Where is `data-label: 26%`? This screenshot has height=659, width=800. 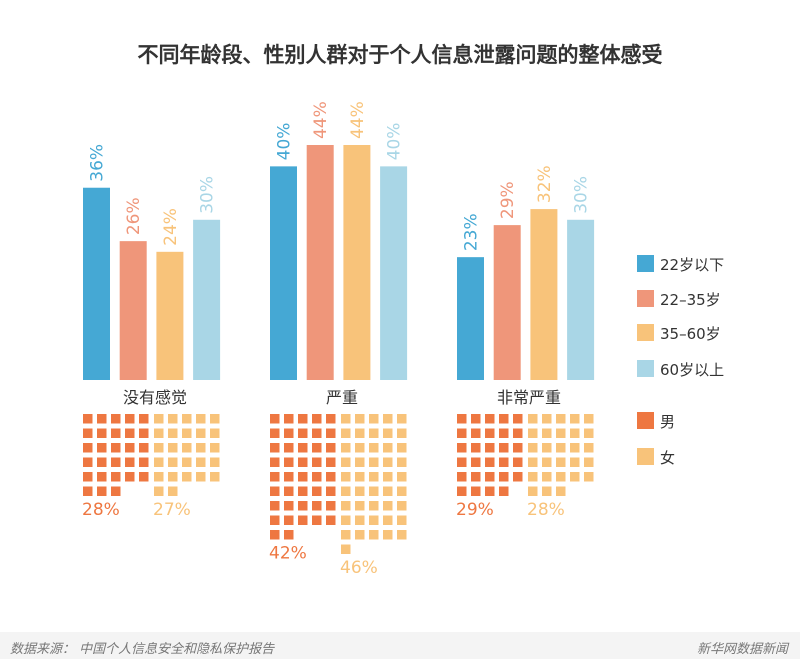 data-label: 26% is located at coordinates (134, 216).